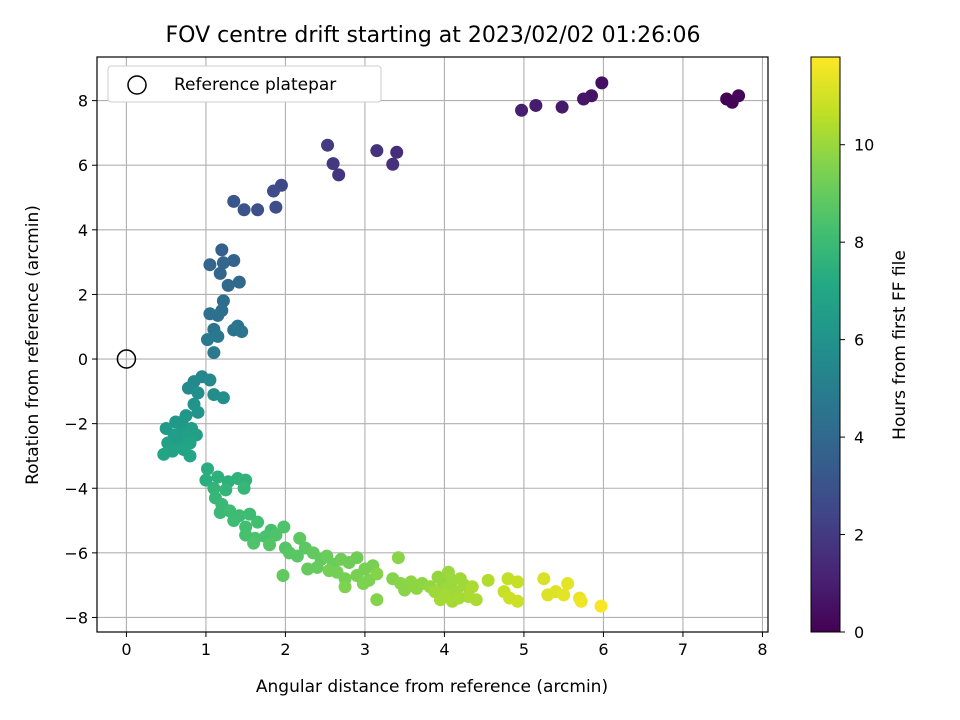 This screenshot has height=720, width=960. I want to click on legend-label: Reference platepar, so click(255, 85).